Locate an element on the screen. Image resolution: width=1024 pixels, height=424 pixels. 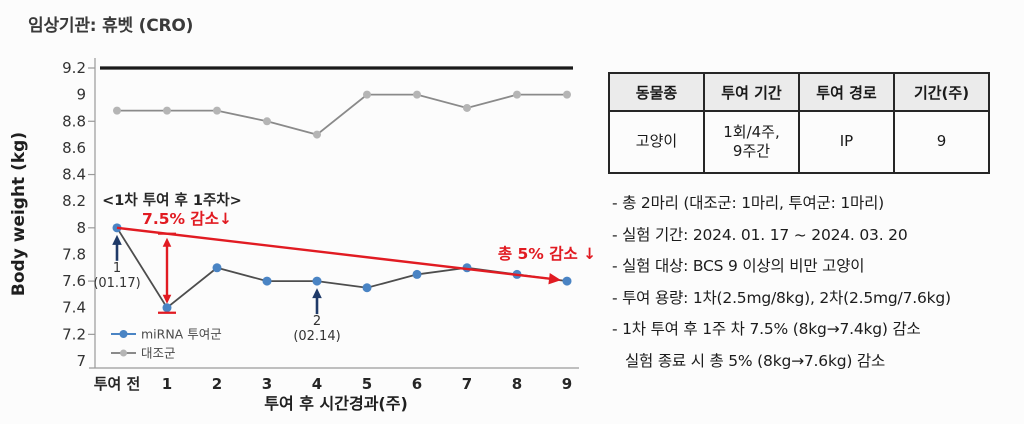
table-header-row: 동물종 투여 기간 투여 경로 기간(주) is located at coordinates (799, 92).